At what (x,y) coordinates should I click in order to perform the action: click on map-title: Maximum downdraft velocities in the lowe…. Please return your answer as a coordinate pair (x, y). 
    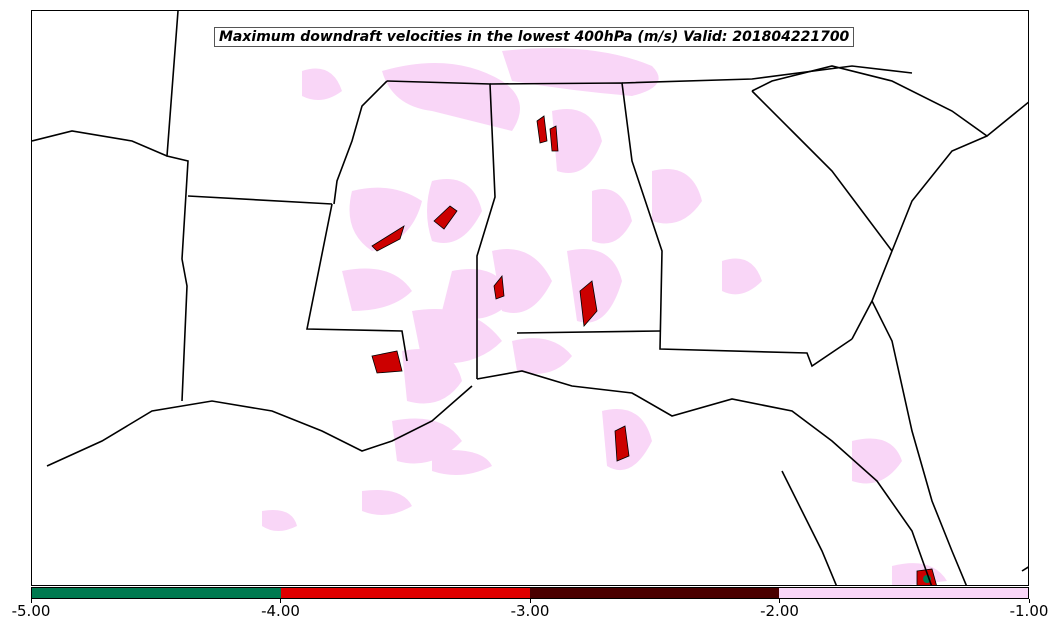
    Looking at the image, I should click on (534, 37).